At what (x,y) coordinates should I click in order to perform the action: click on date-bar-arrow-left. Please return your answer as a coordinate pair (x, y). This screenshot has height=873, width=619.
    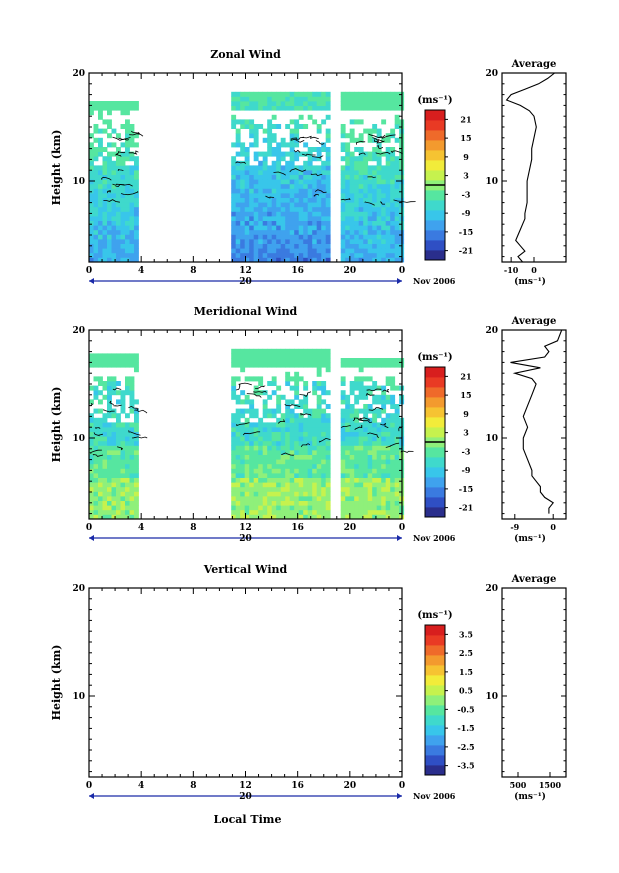
    Looking at the image, I should click on (91, 538).